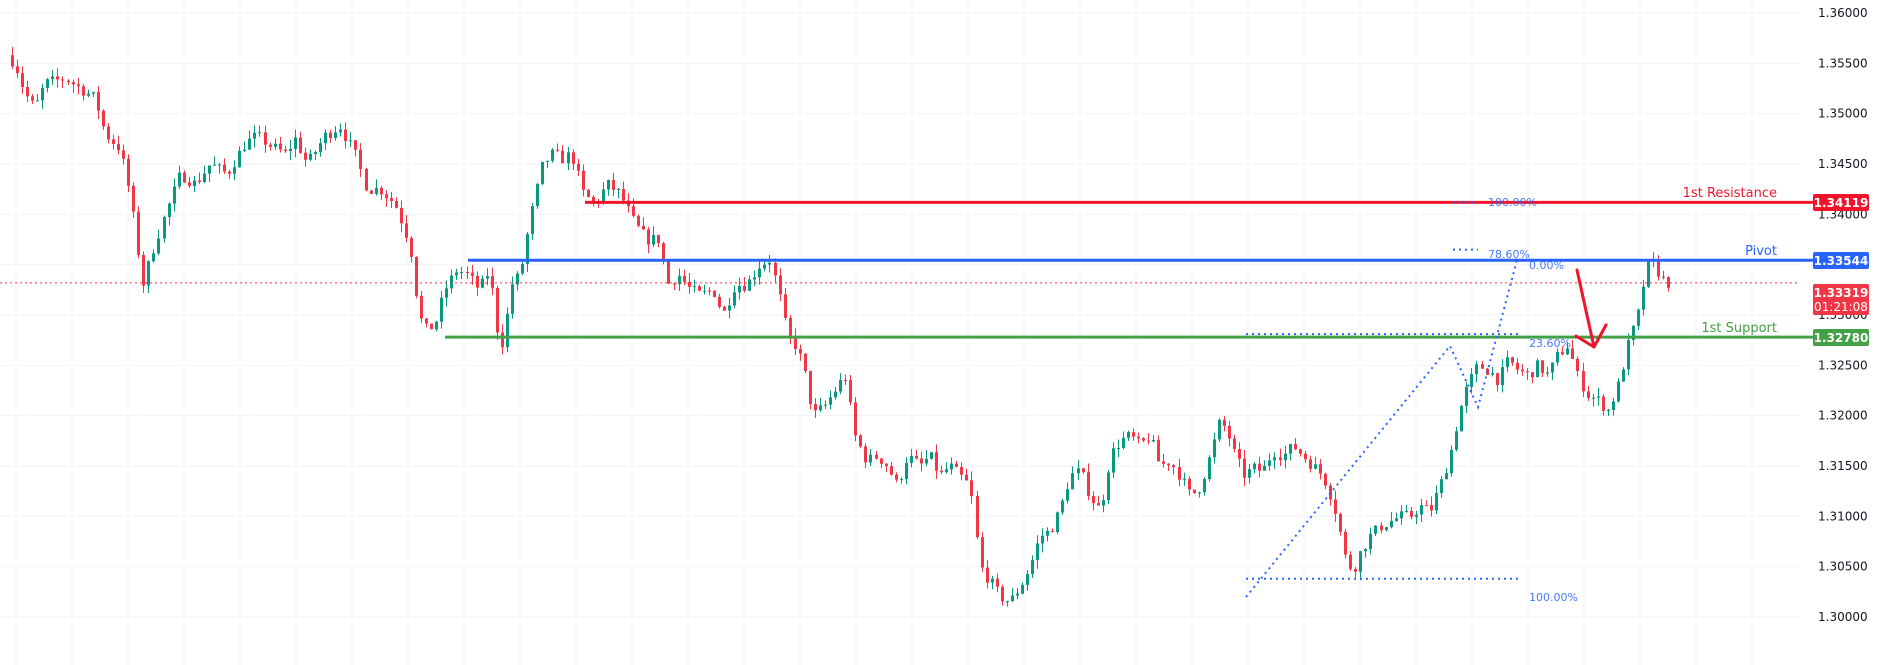  Describe the element at coordinates (1730, 193) in the screenshot. I see `resistance-label: 1st Resistance` at that location.